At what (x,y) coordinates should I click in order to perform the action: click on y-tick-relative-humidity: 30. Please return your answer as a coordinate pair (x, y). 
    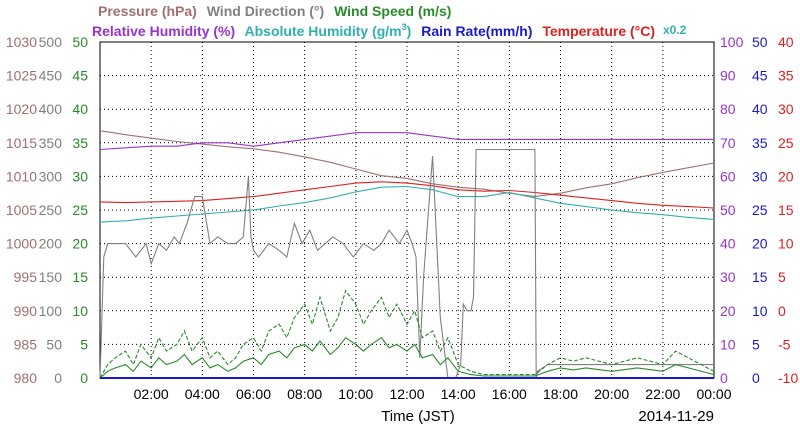
    Looking at the image, I should click on (728, 277).